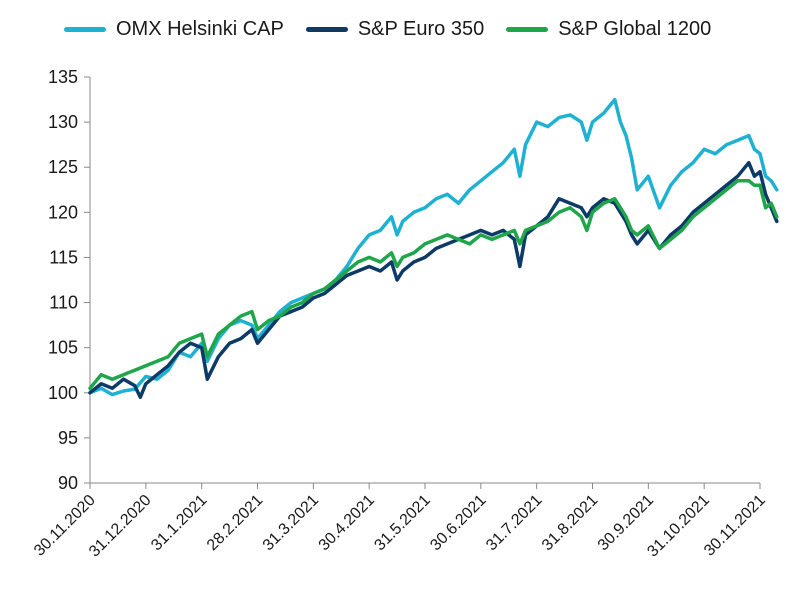 The height and width of the screenshot is (595, 800). Describe the element at coordinates (235, 523) in the screenshot. I see `x-tick-label: 28.2.2021` at that location.